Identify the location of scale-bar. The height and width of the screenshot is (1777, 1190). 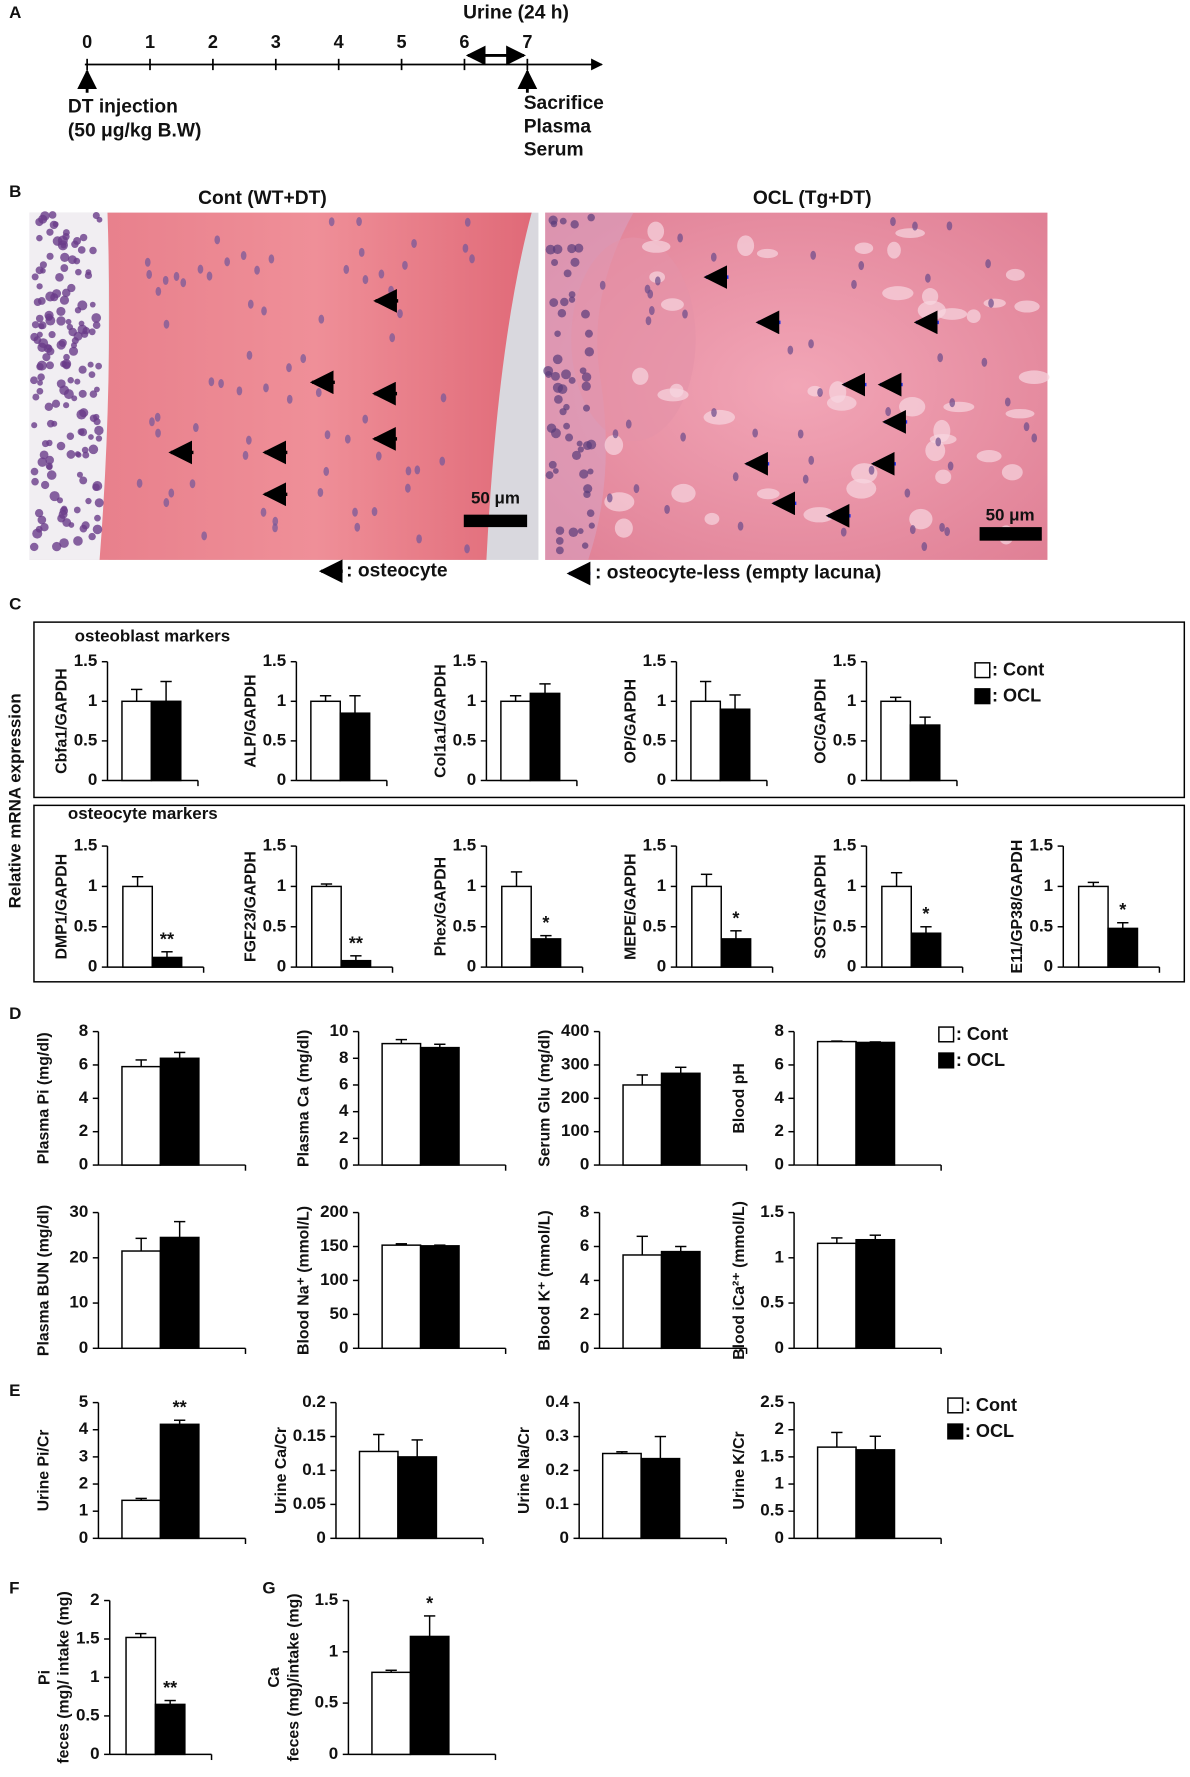
(495, 521).